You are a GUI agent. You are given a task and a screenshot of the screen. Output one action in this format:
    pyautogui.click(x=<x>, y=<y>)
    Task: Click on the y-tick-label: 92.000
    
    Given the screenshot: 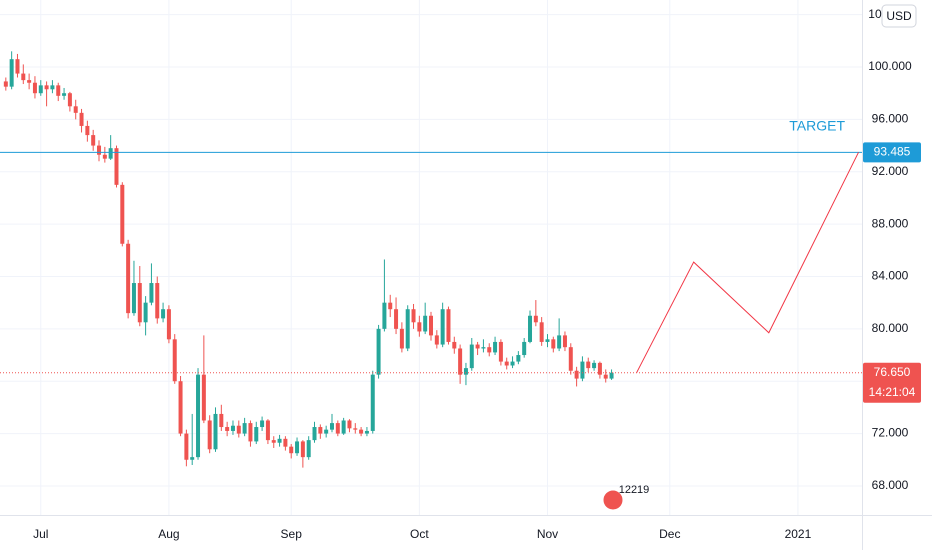 What is the action you would take?
    pyautogui.click(x=890, y=171)
    